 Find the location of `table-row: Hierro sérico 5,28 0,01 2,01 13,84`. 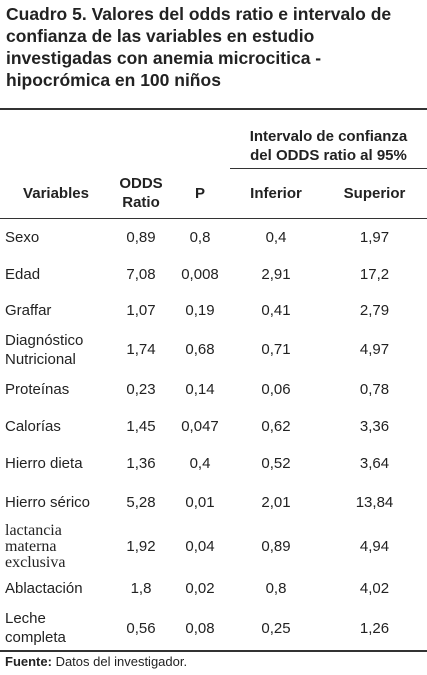

table-row: Hierro sérico 5,28 0,01 2,01 13,84 is located at coordinates (213, 503).